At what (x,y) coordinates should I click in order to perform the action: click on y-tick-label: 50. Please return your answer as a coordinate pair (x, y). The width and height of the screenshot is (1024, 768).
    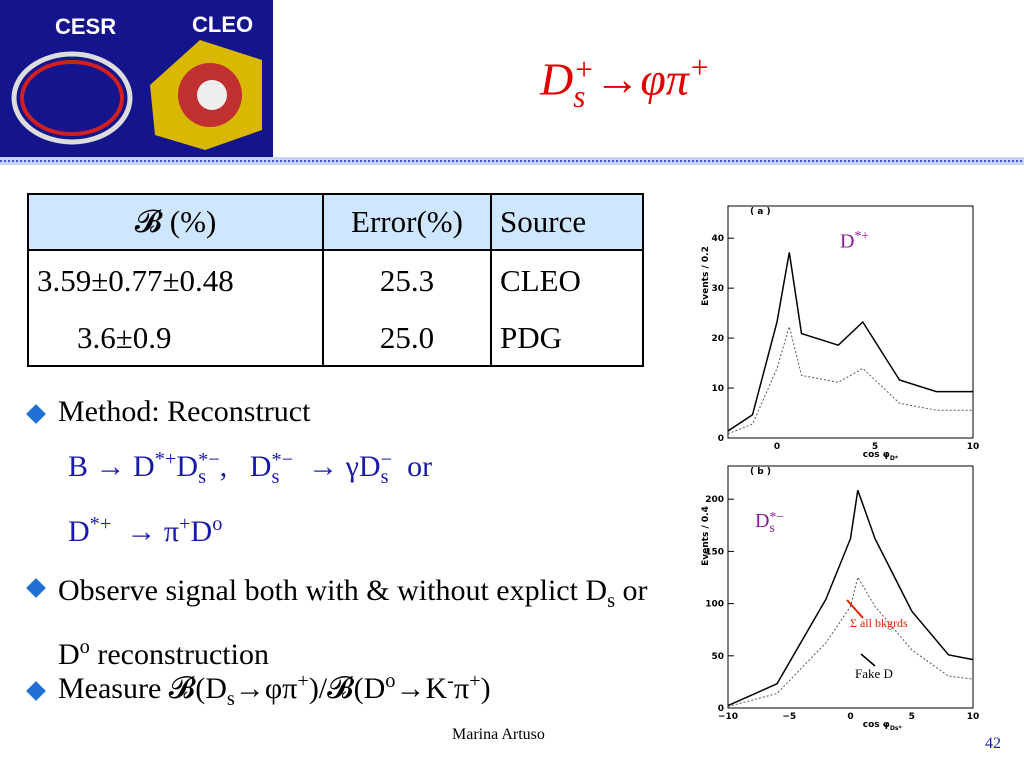
    Looking at the image, I should click on (717, 657).